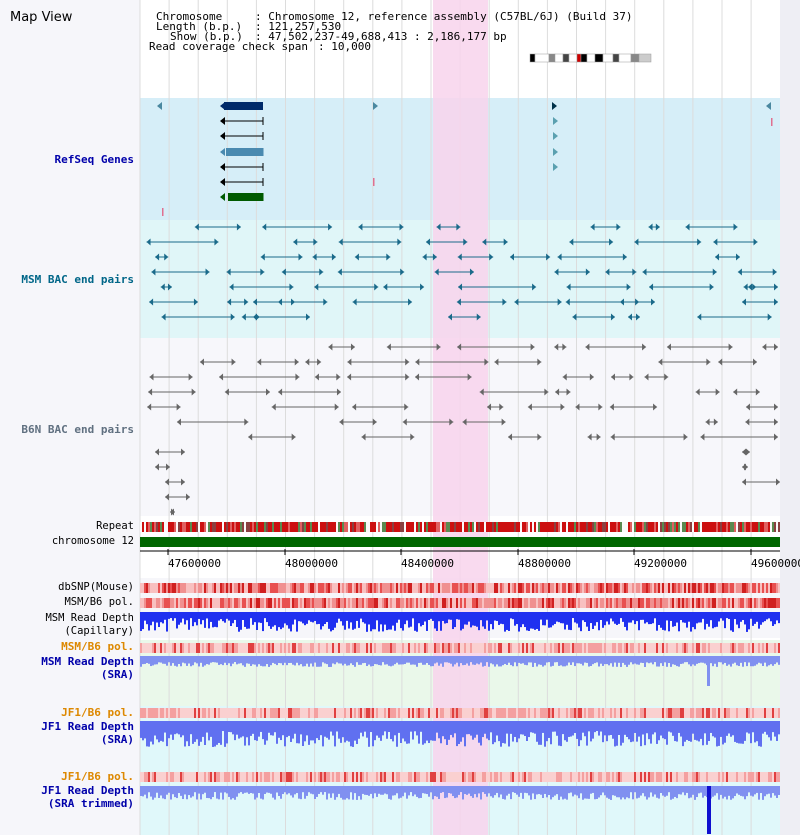 Image resolution: width=800 pixels, height=835 pixels. I want to click on b6n-bac-label: B6N BAC end pairs, so click(77, 429).